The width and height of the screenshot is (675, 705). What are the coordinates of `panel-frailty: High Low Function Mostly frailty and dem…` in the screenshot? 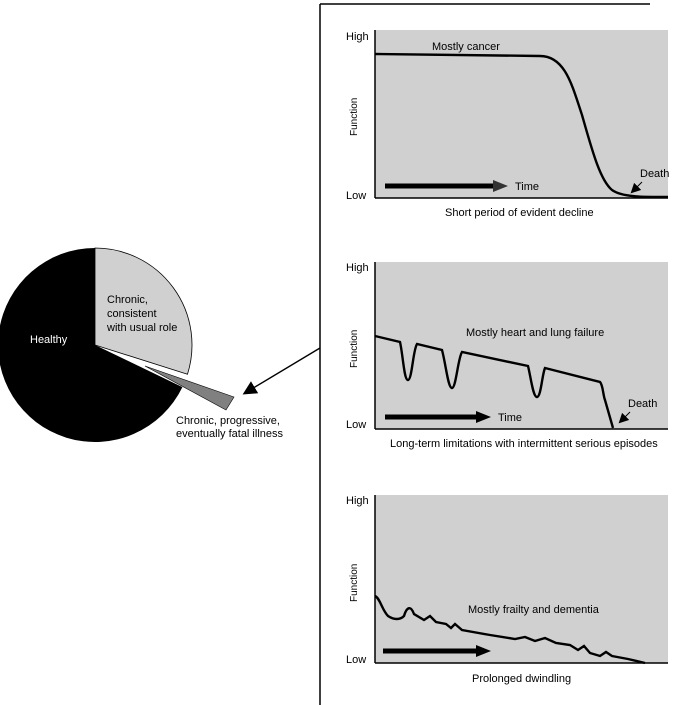 It's located at (507, 590).